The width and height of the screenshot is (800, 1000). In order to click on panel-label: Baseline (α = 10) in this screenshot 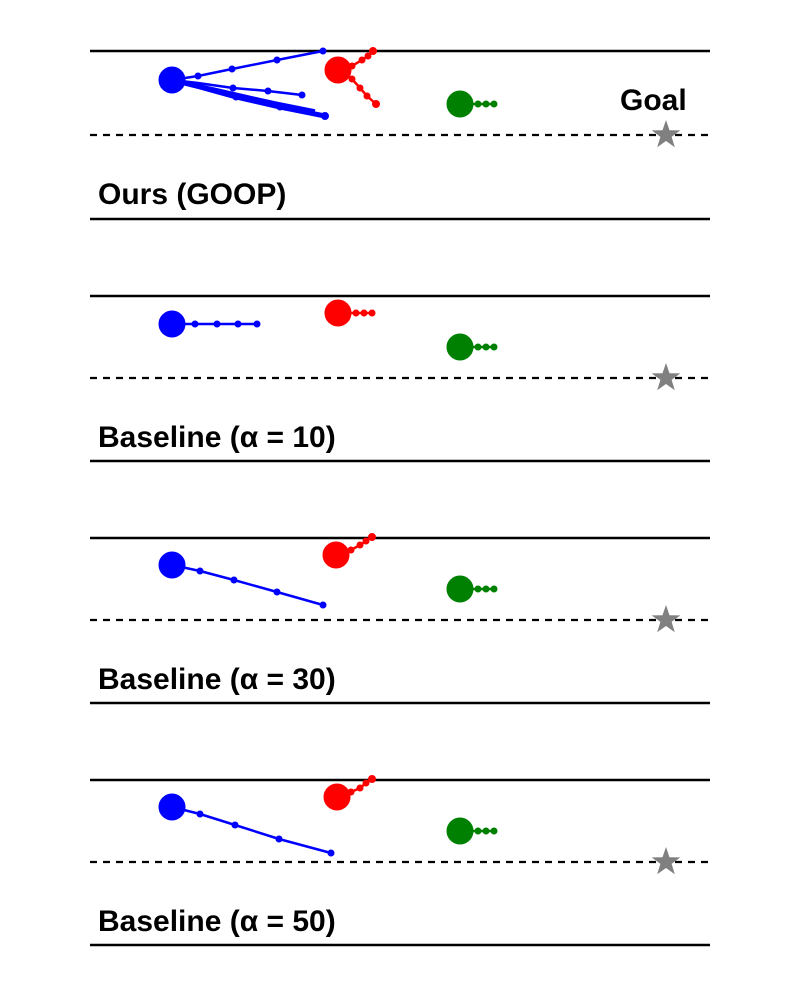, I will do `click(217, 437)`.